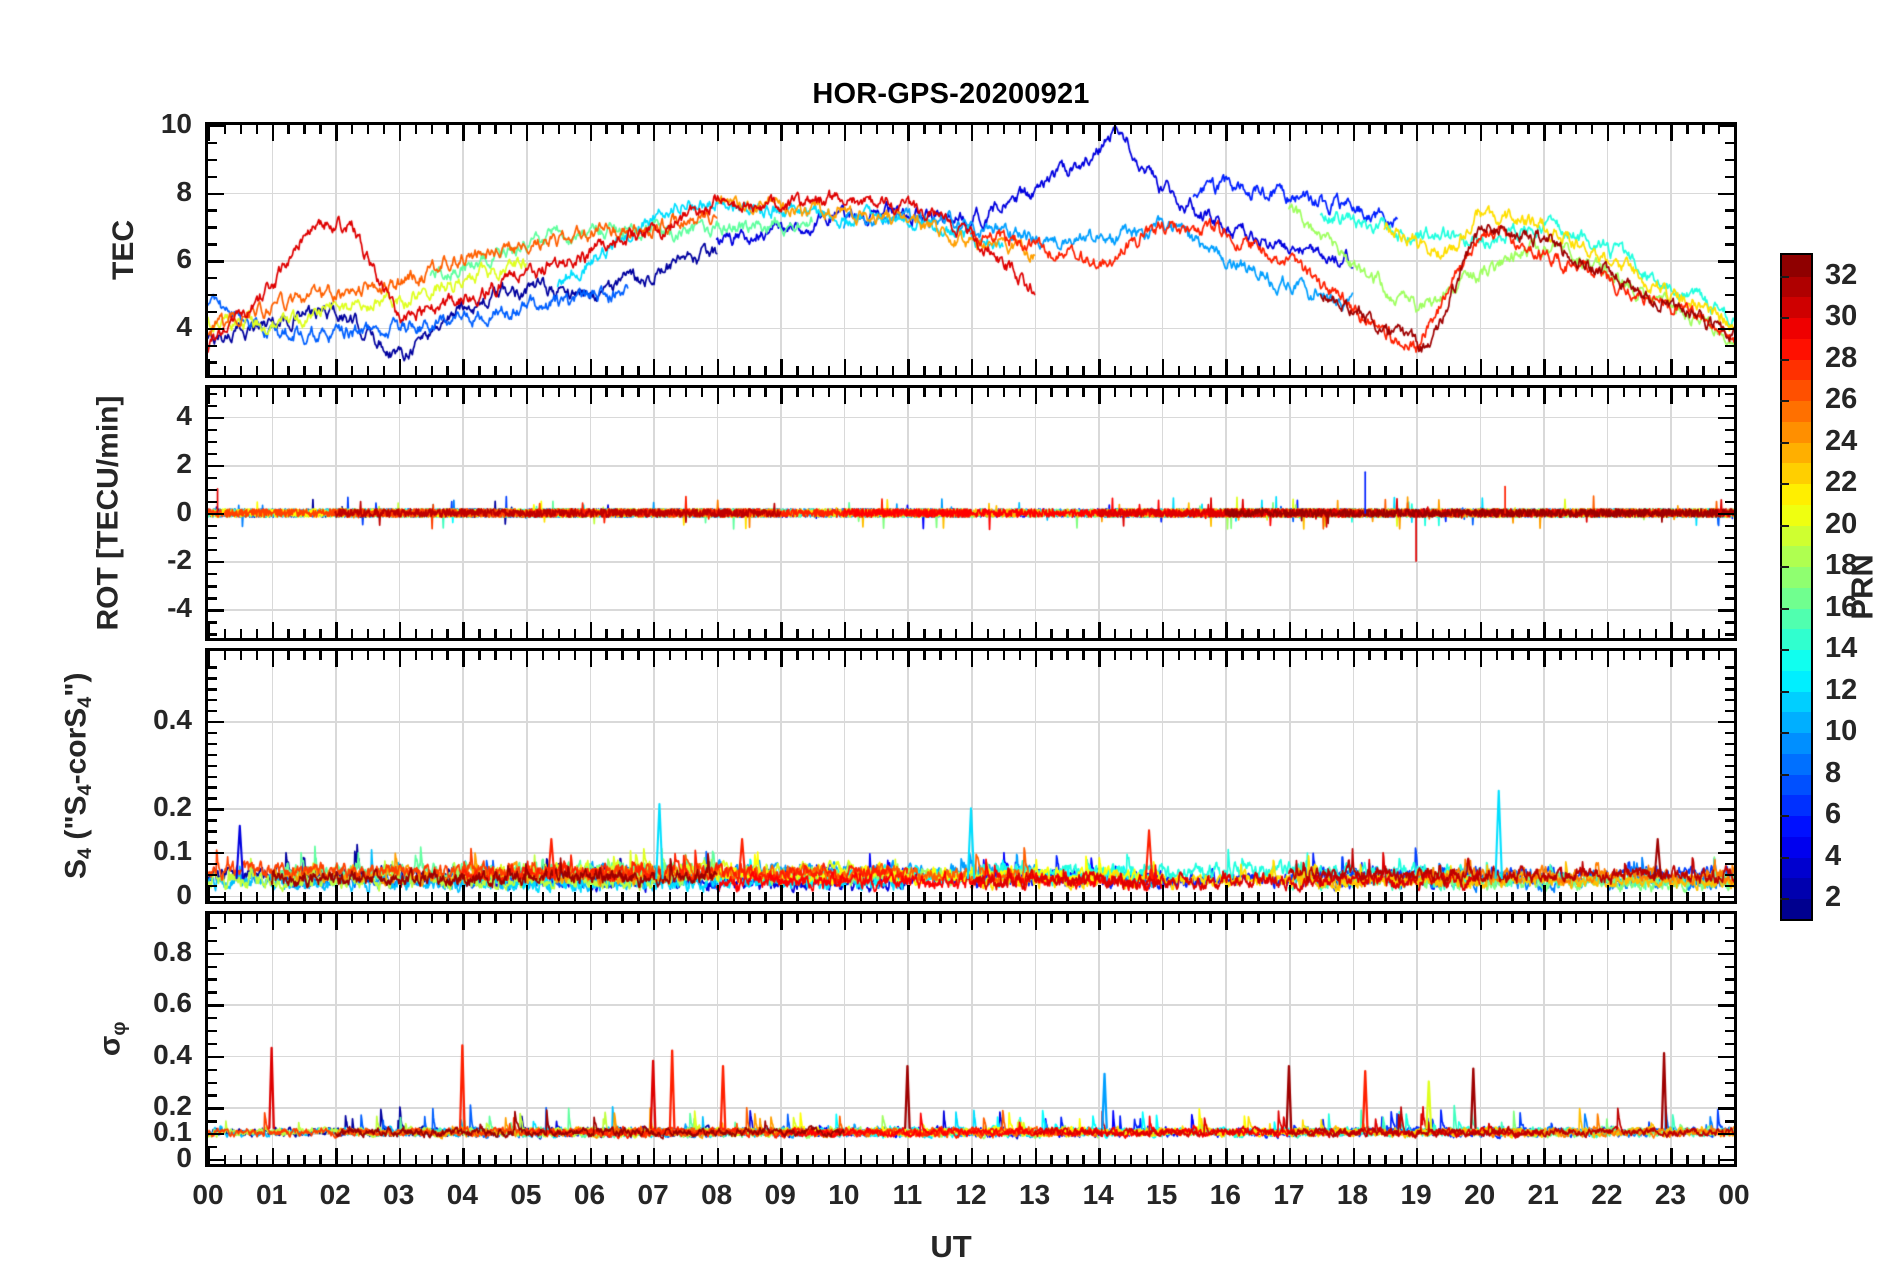  What do you see at coordinates (184, 463) in the screenshot?
I see `y-tick-label-rot: 2` at bounding box center [184, 463].